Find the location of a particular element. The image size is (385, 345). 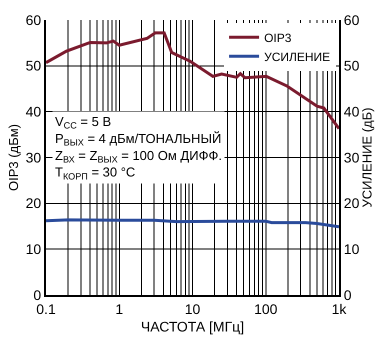

x-tick-label: 0.1 is located at coordinates (46, 308).